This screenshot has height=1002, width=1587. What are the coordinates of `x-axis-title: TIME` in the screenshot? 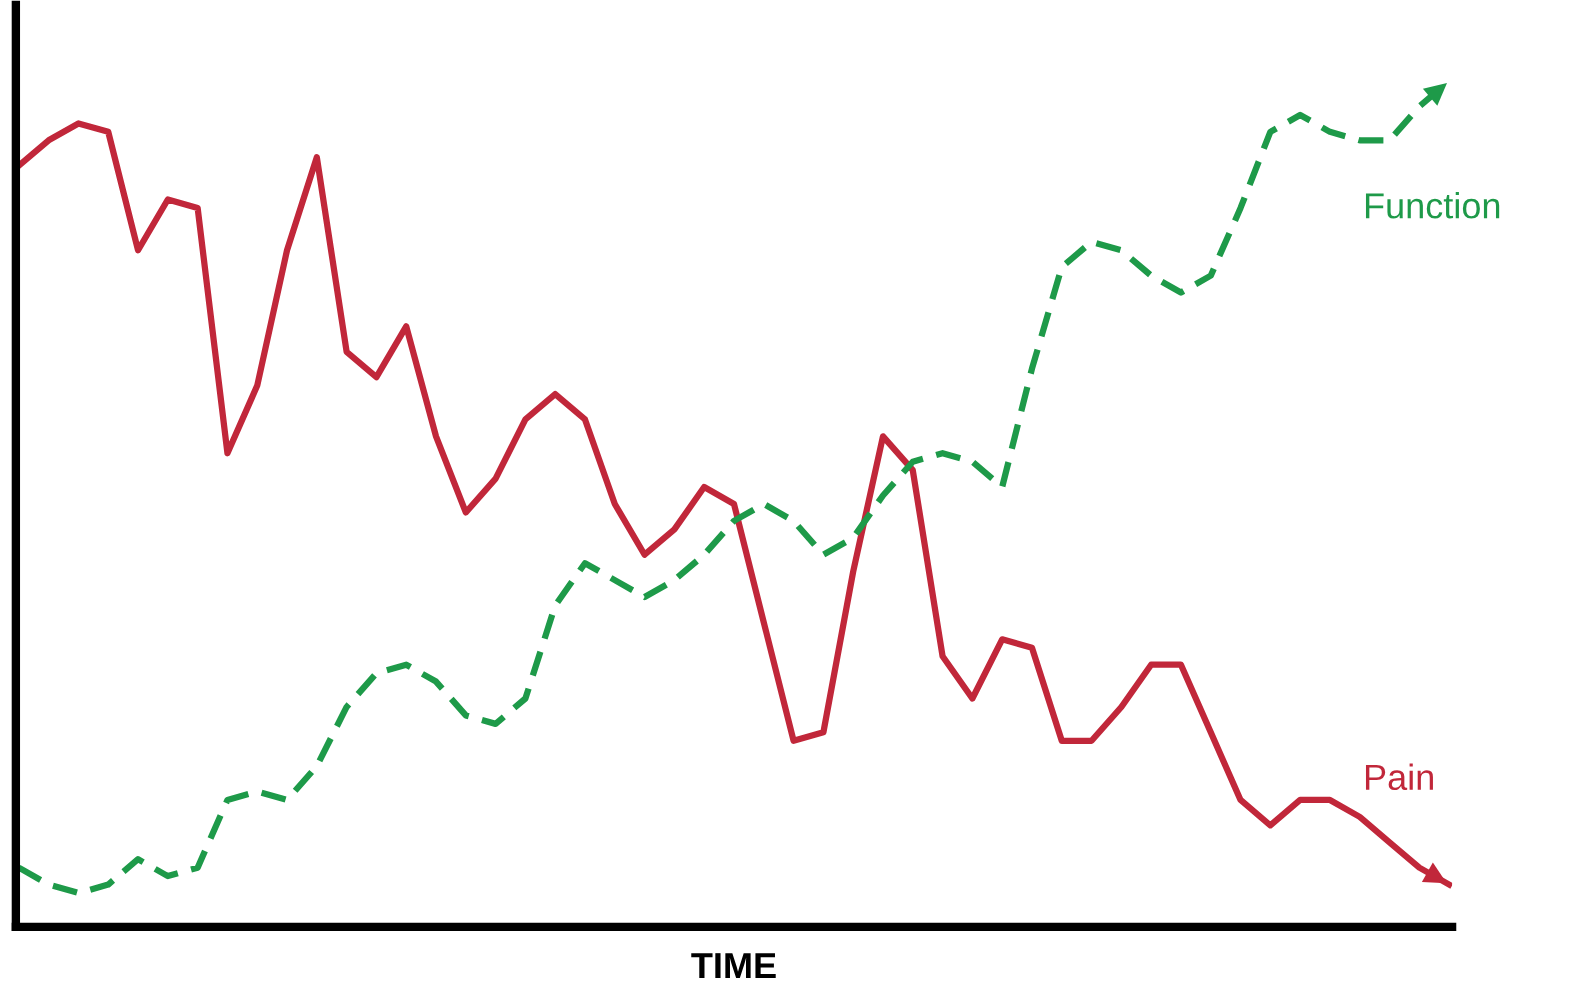 It's located at (733, 966).